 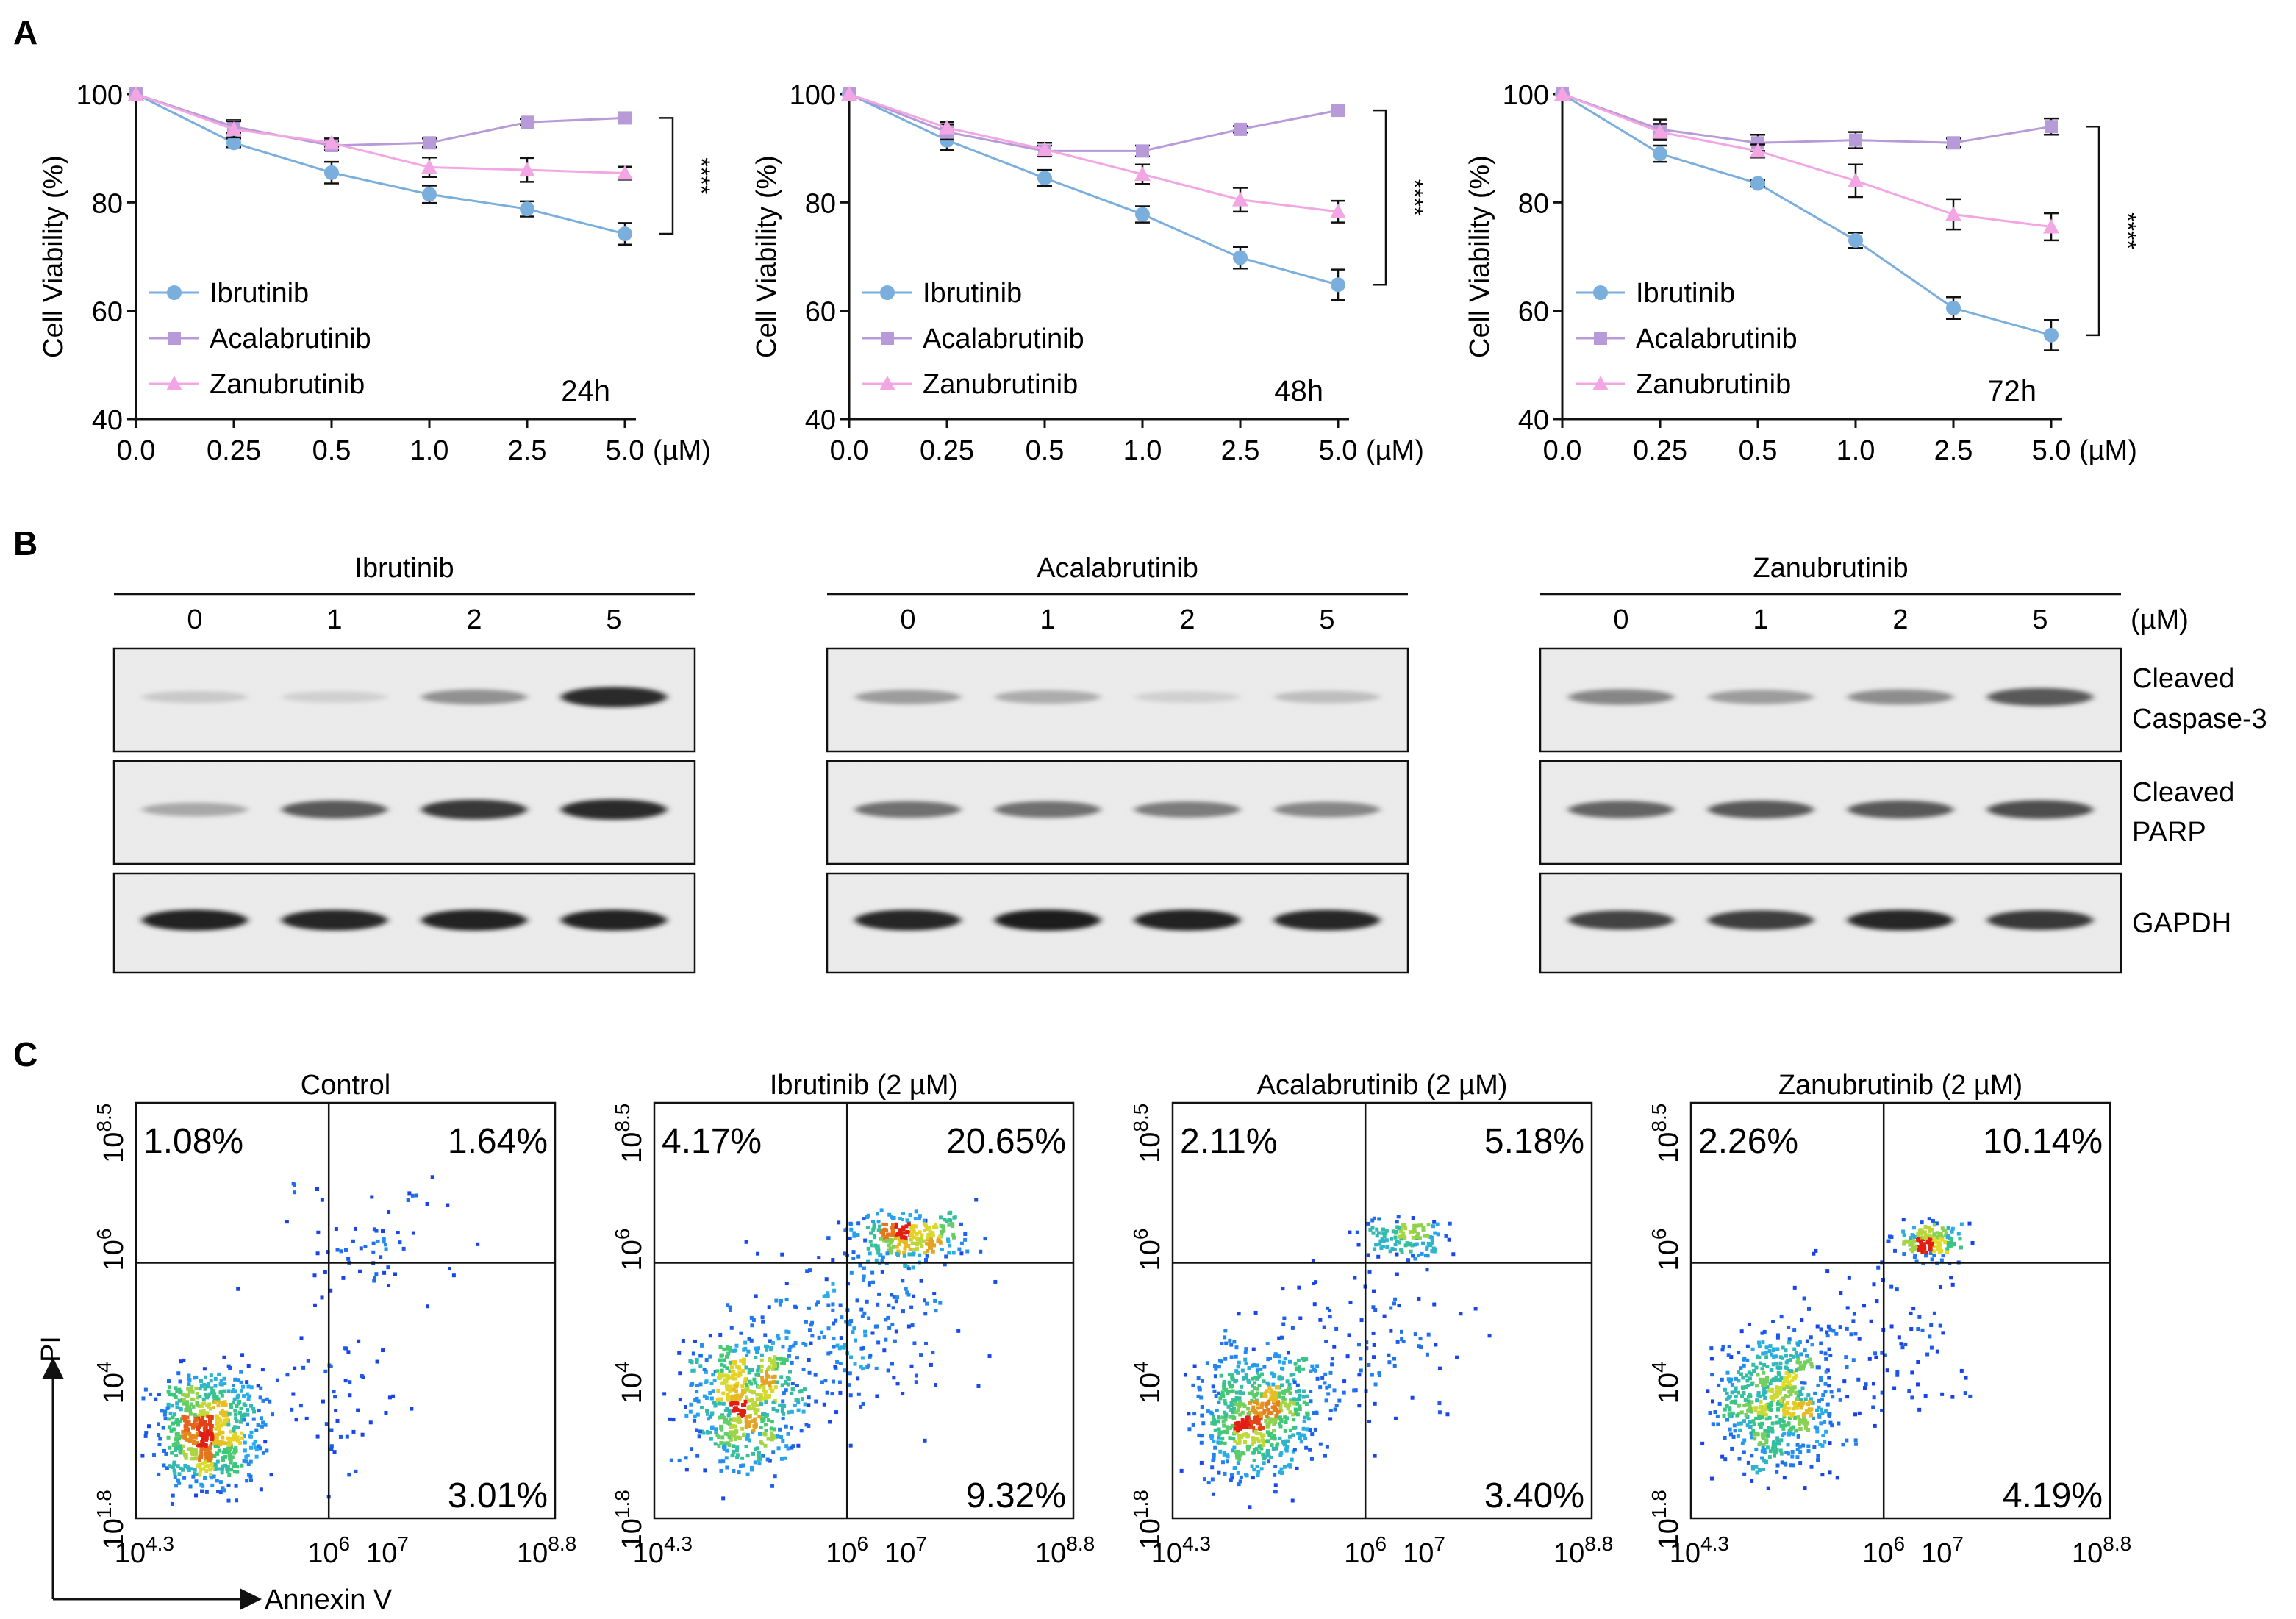 I want to click on y-tick-label: 106, so click(x=629, y=1250).